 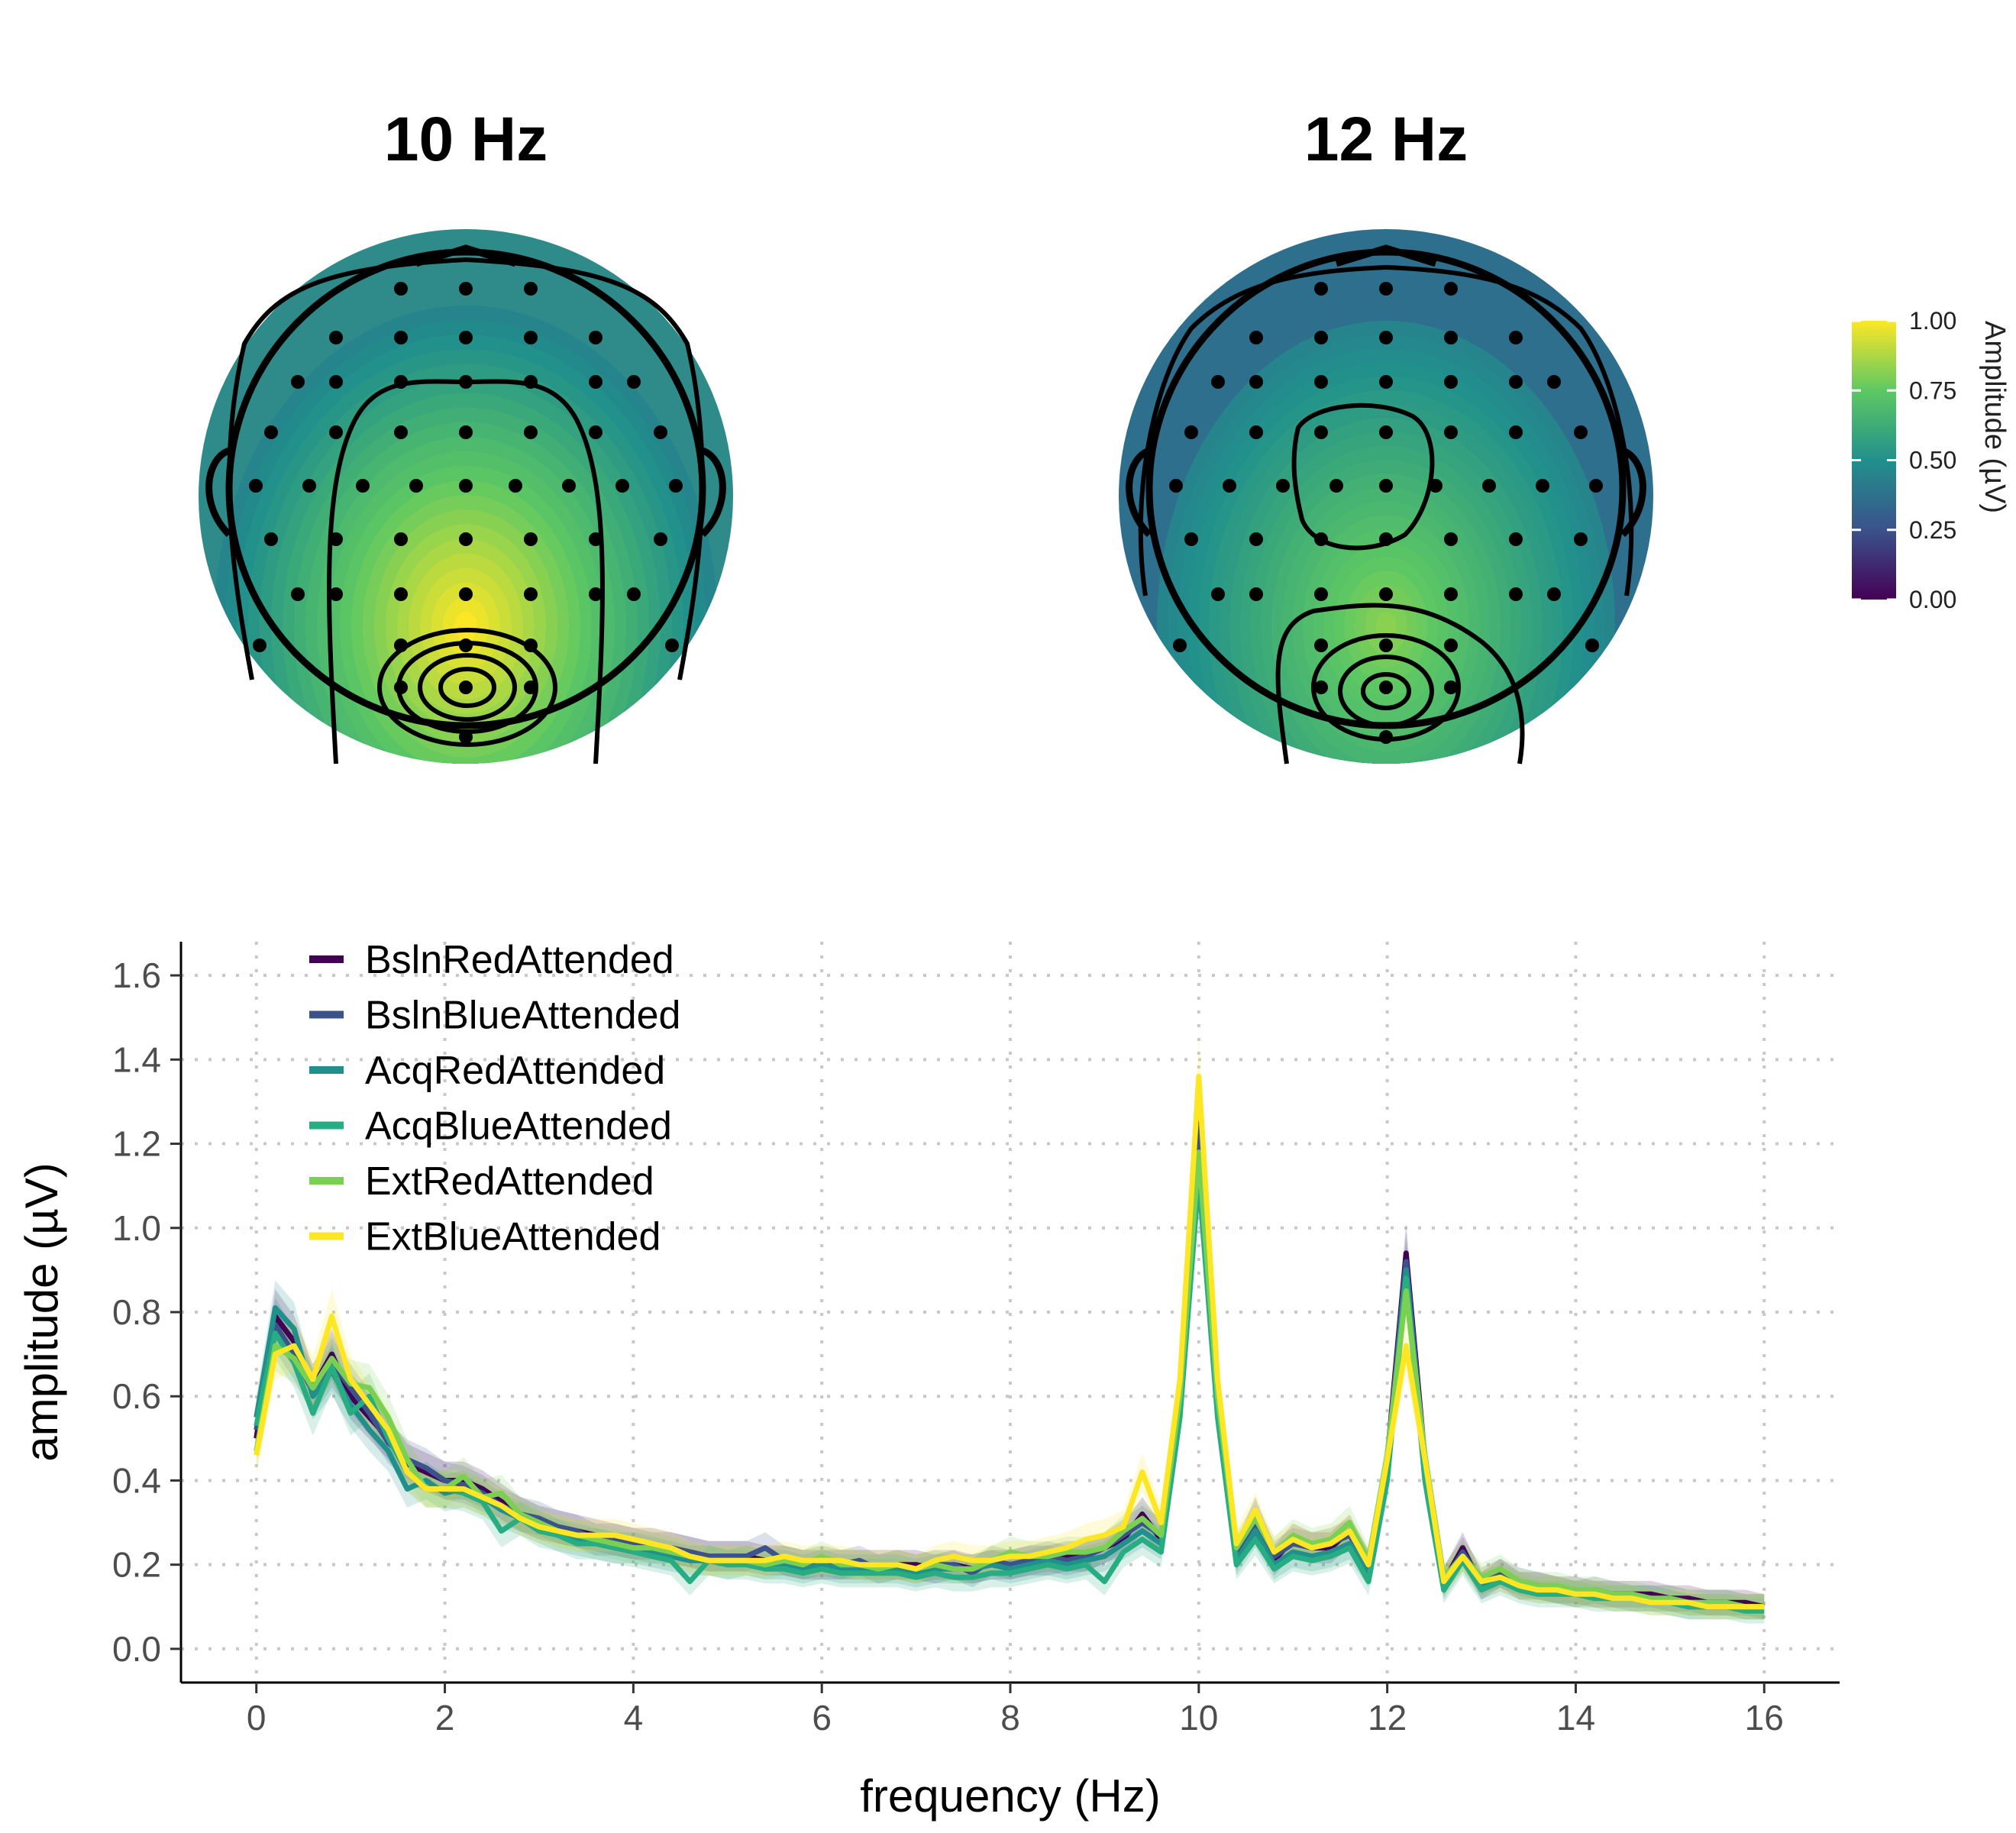 I want to click on topomap-contours, so click(x=1386, y=515).